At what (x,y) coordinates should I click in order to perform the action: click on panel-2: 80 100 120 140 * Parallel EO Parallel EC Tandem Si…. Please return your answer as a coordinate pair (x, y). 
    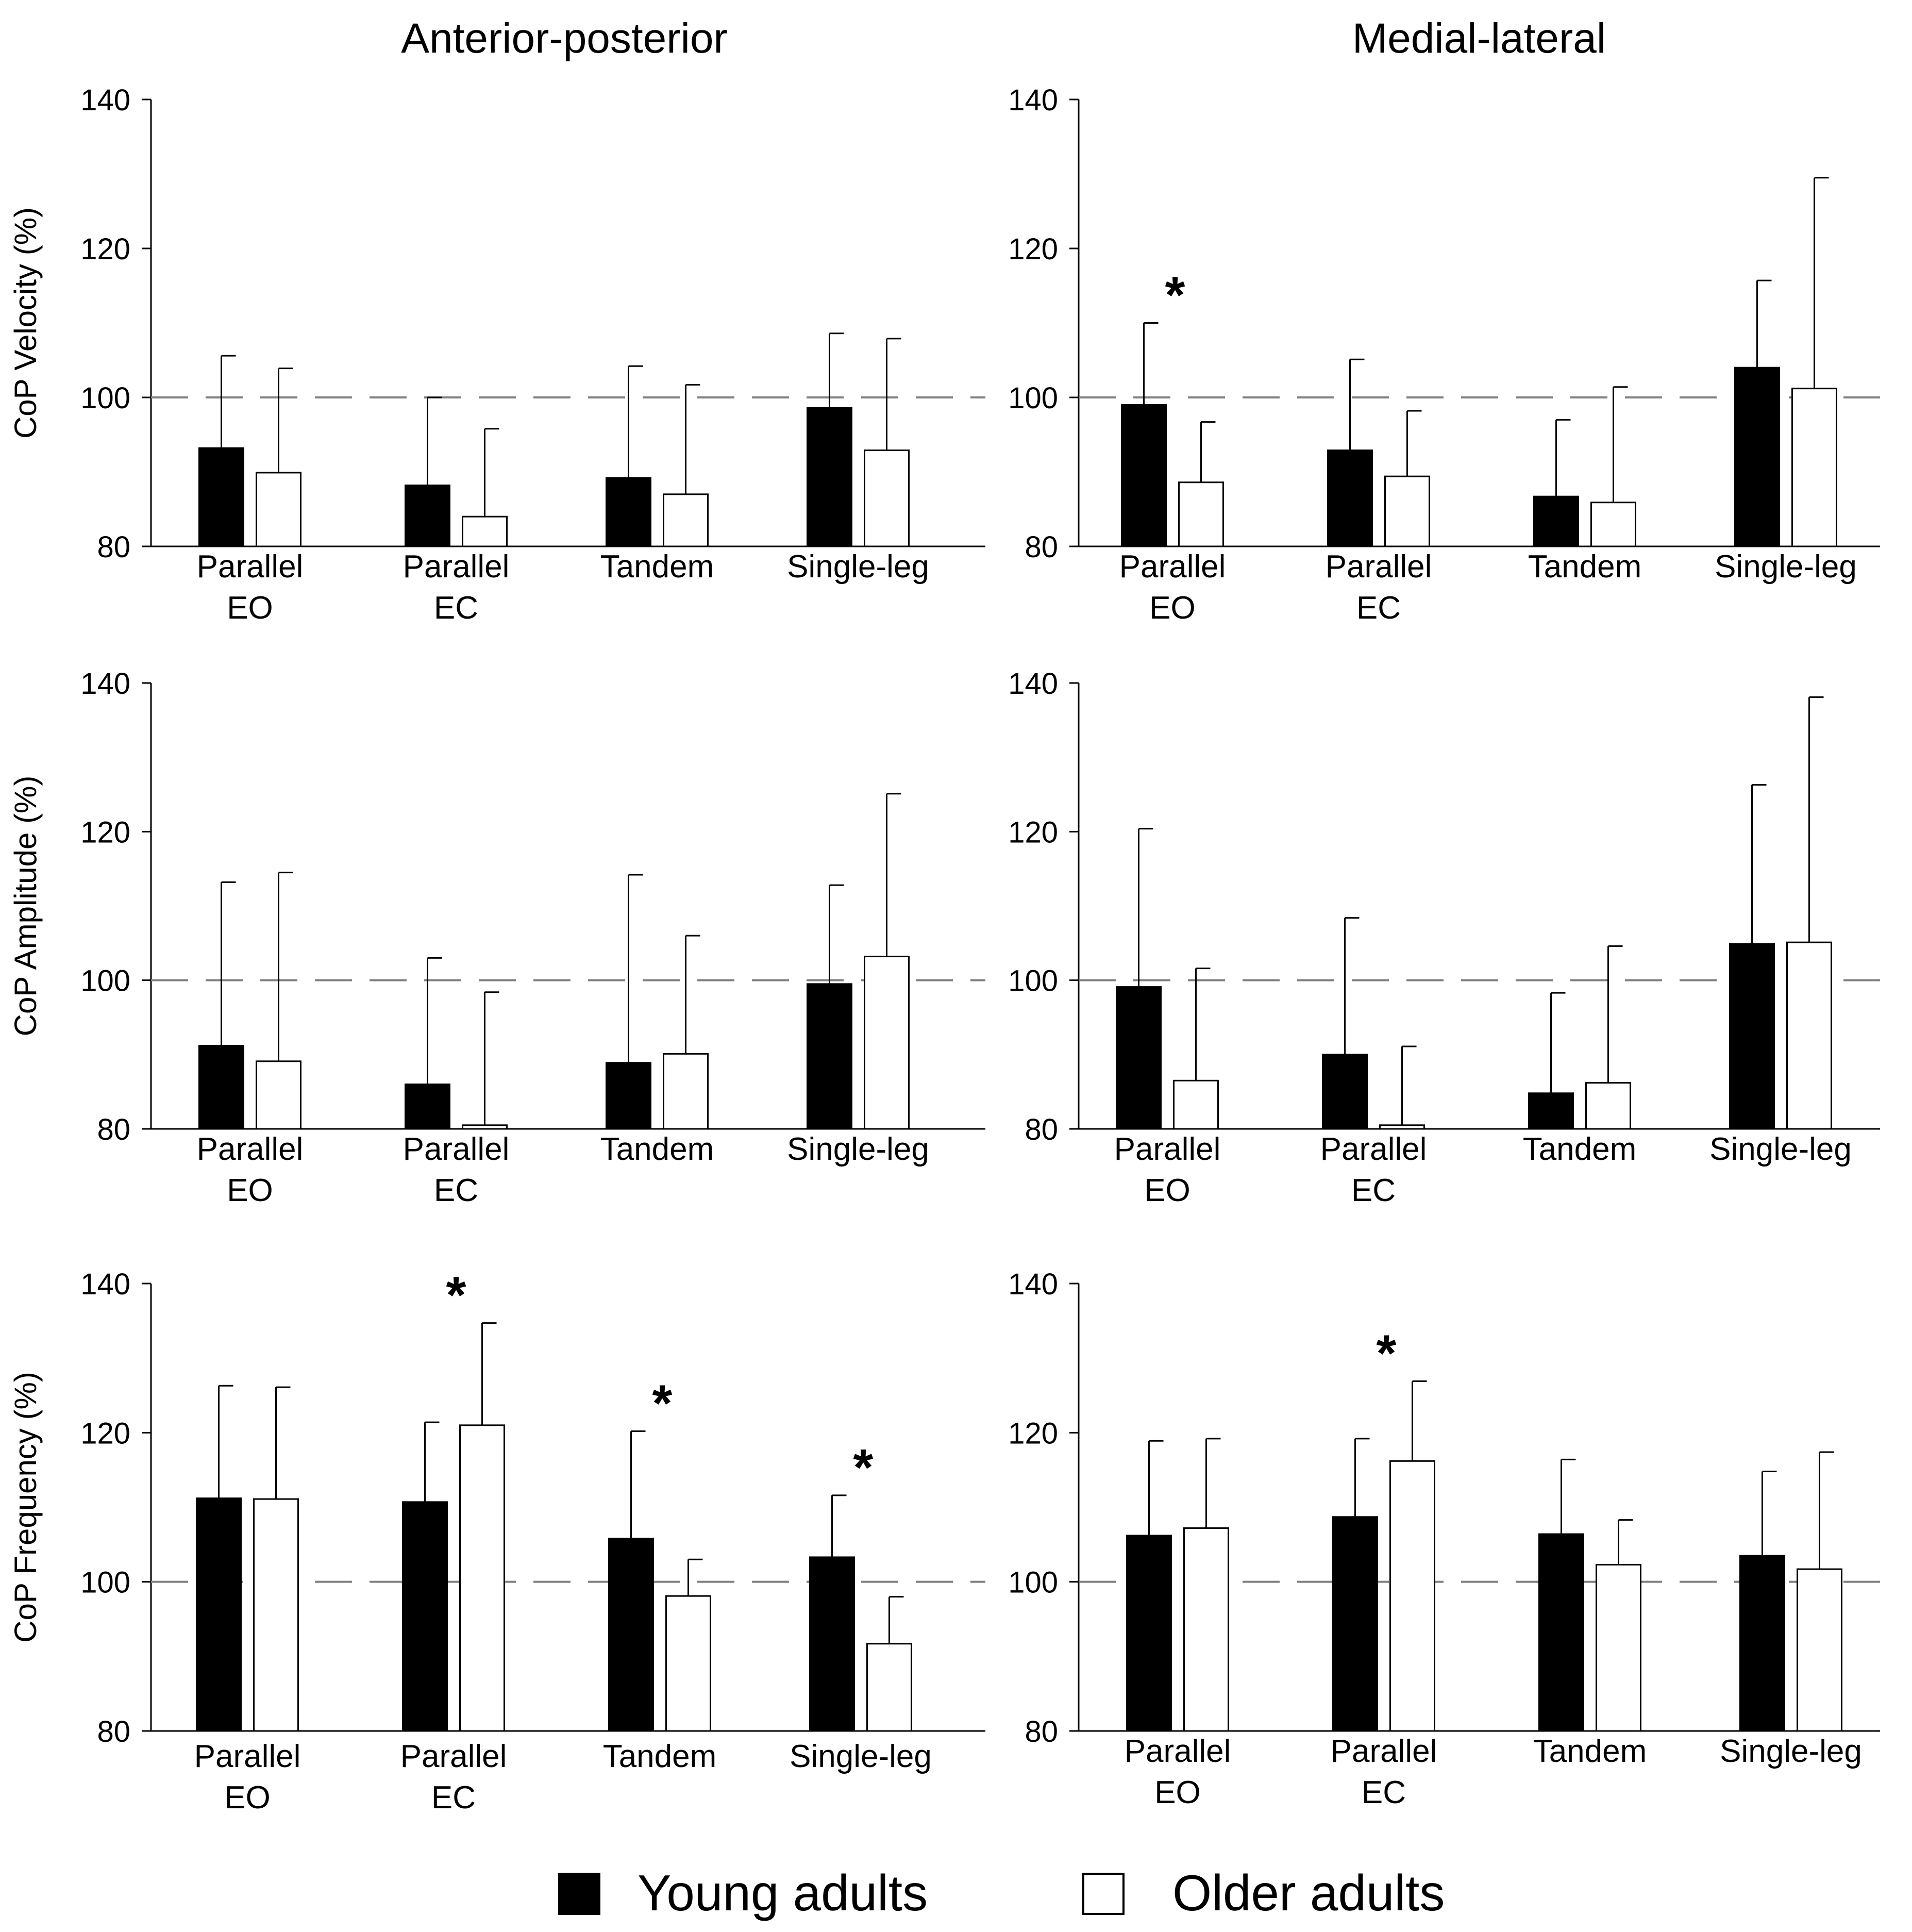
    Looking at the image, I should click on (1444, 355).